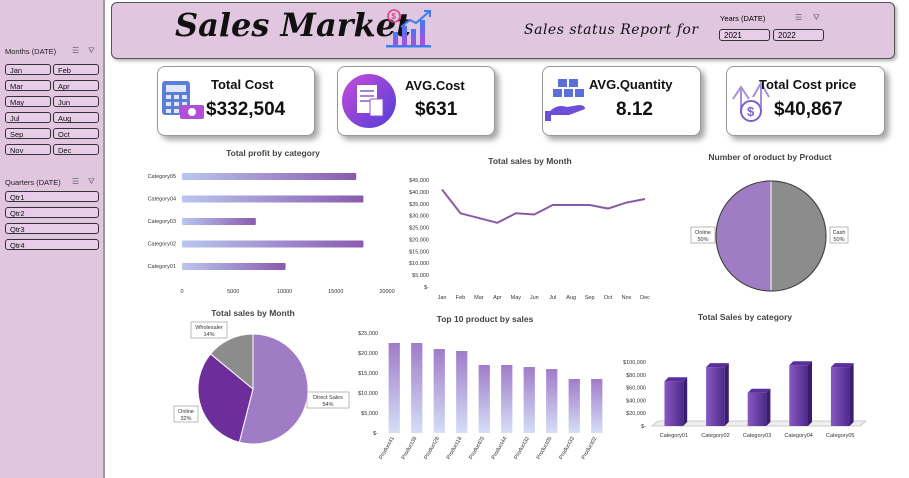  I want to click on data-label: Direct Sales, so click(328, 398).